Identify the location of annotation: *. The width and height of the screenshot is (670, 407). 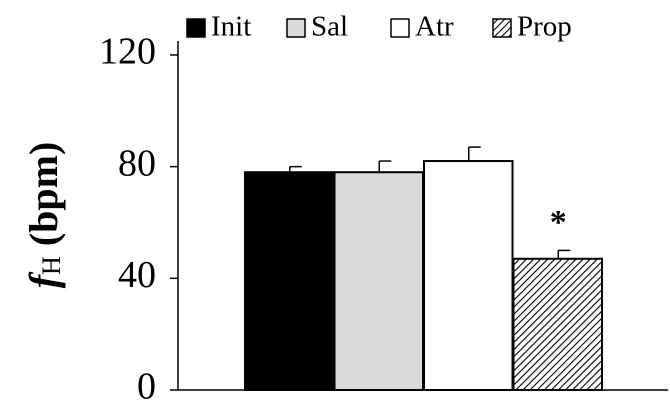
(558, 222).